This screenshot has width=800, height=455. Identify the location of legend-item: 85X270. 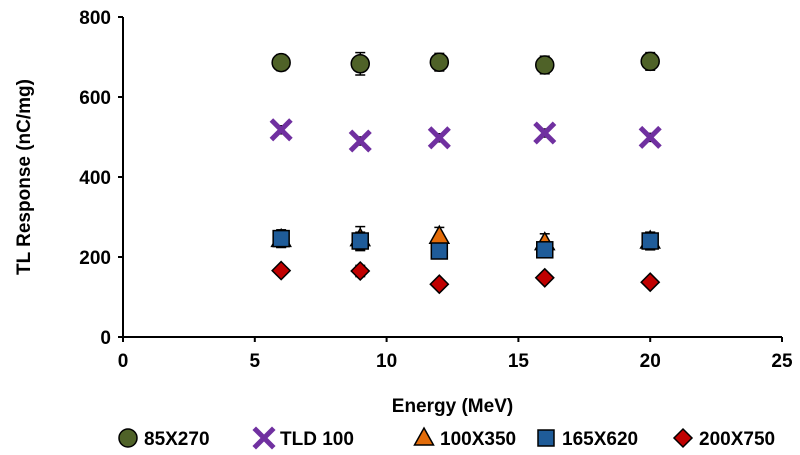
(164, 439).